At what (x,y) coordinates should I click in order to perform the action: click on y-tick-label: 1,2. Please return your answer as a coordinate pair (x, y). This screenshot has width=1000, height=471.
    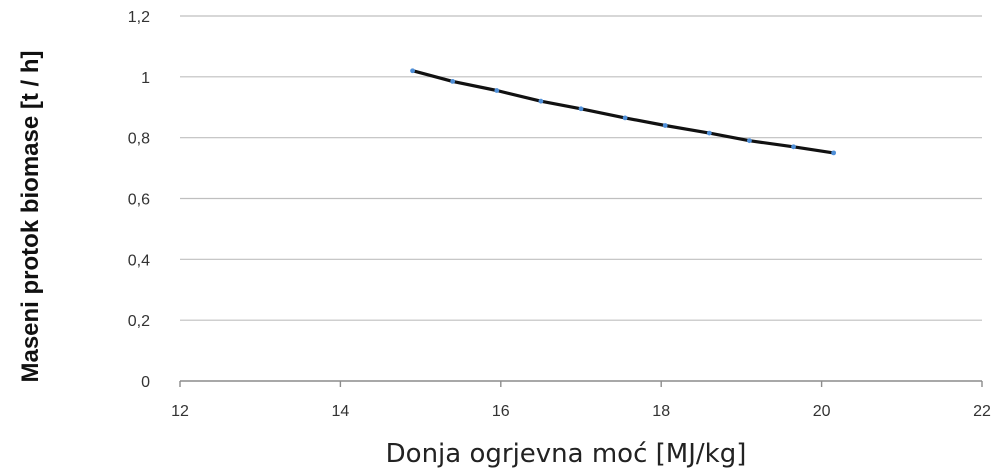
    Looking at the image, I should click on (139, 17).